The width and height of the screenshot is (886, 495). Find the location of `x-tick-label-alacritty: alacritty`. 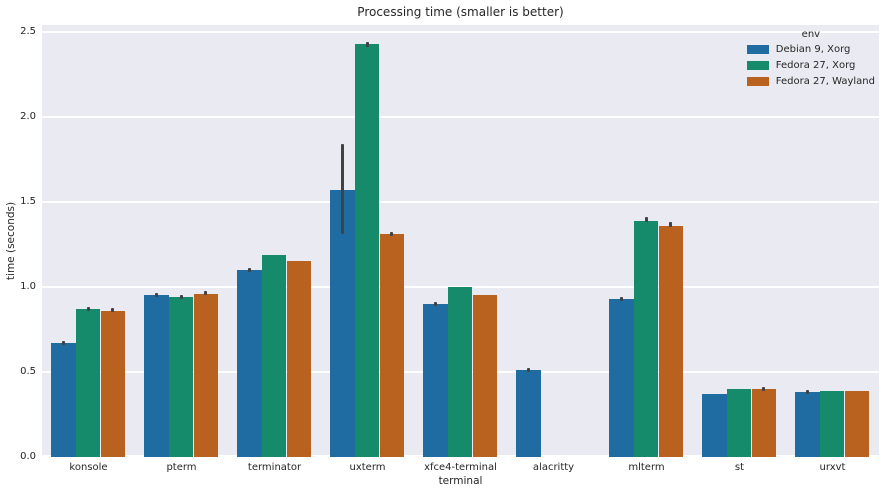

x-tick-label-alacritty: alacritty is located at coordinates (553, 467).